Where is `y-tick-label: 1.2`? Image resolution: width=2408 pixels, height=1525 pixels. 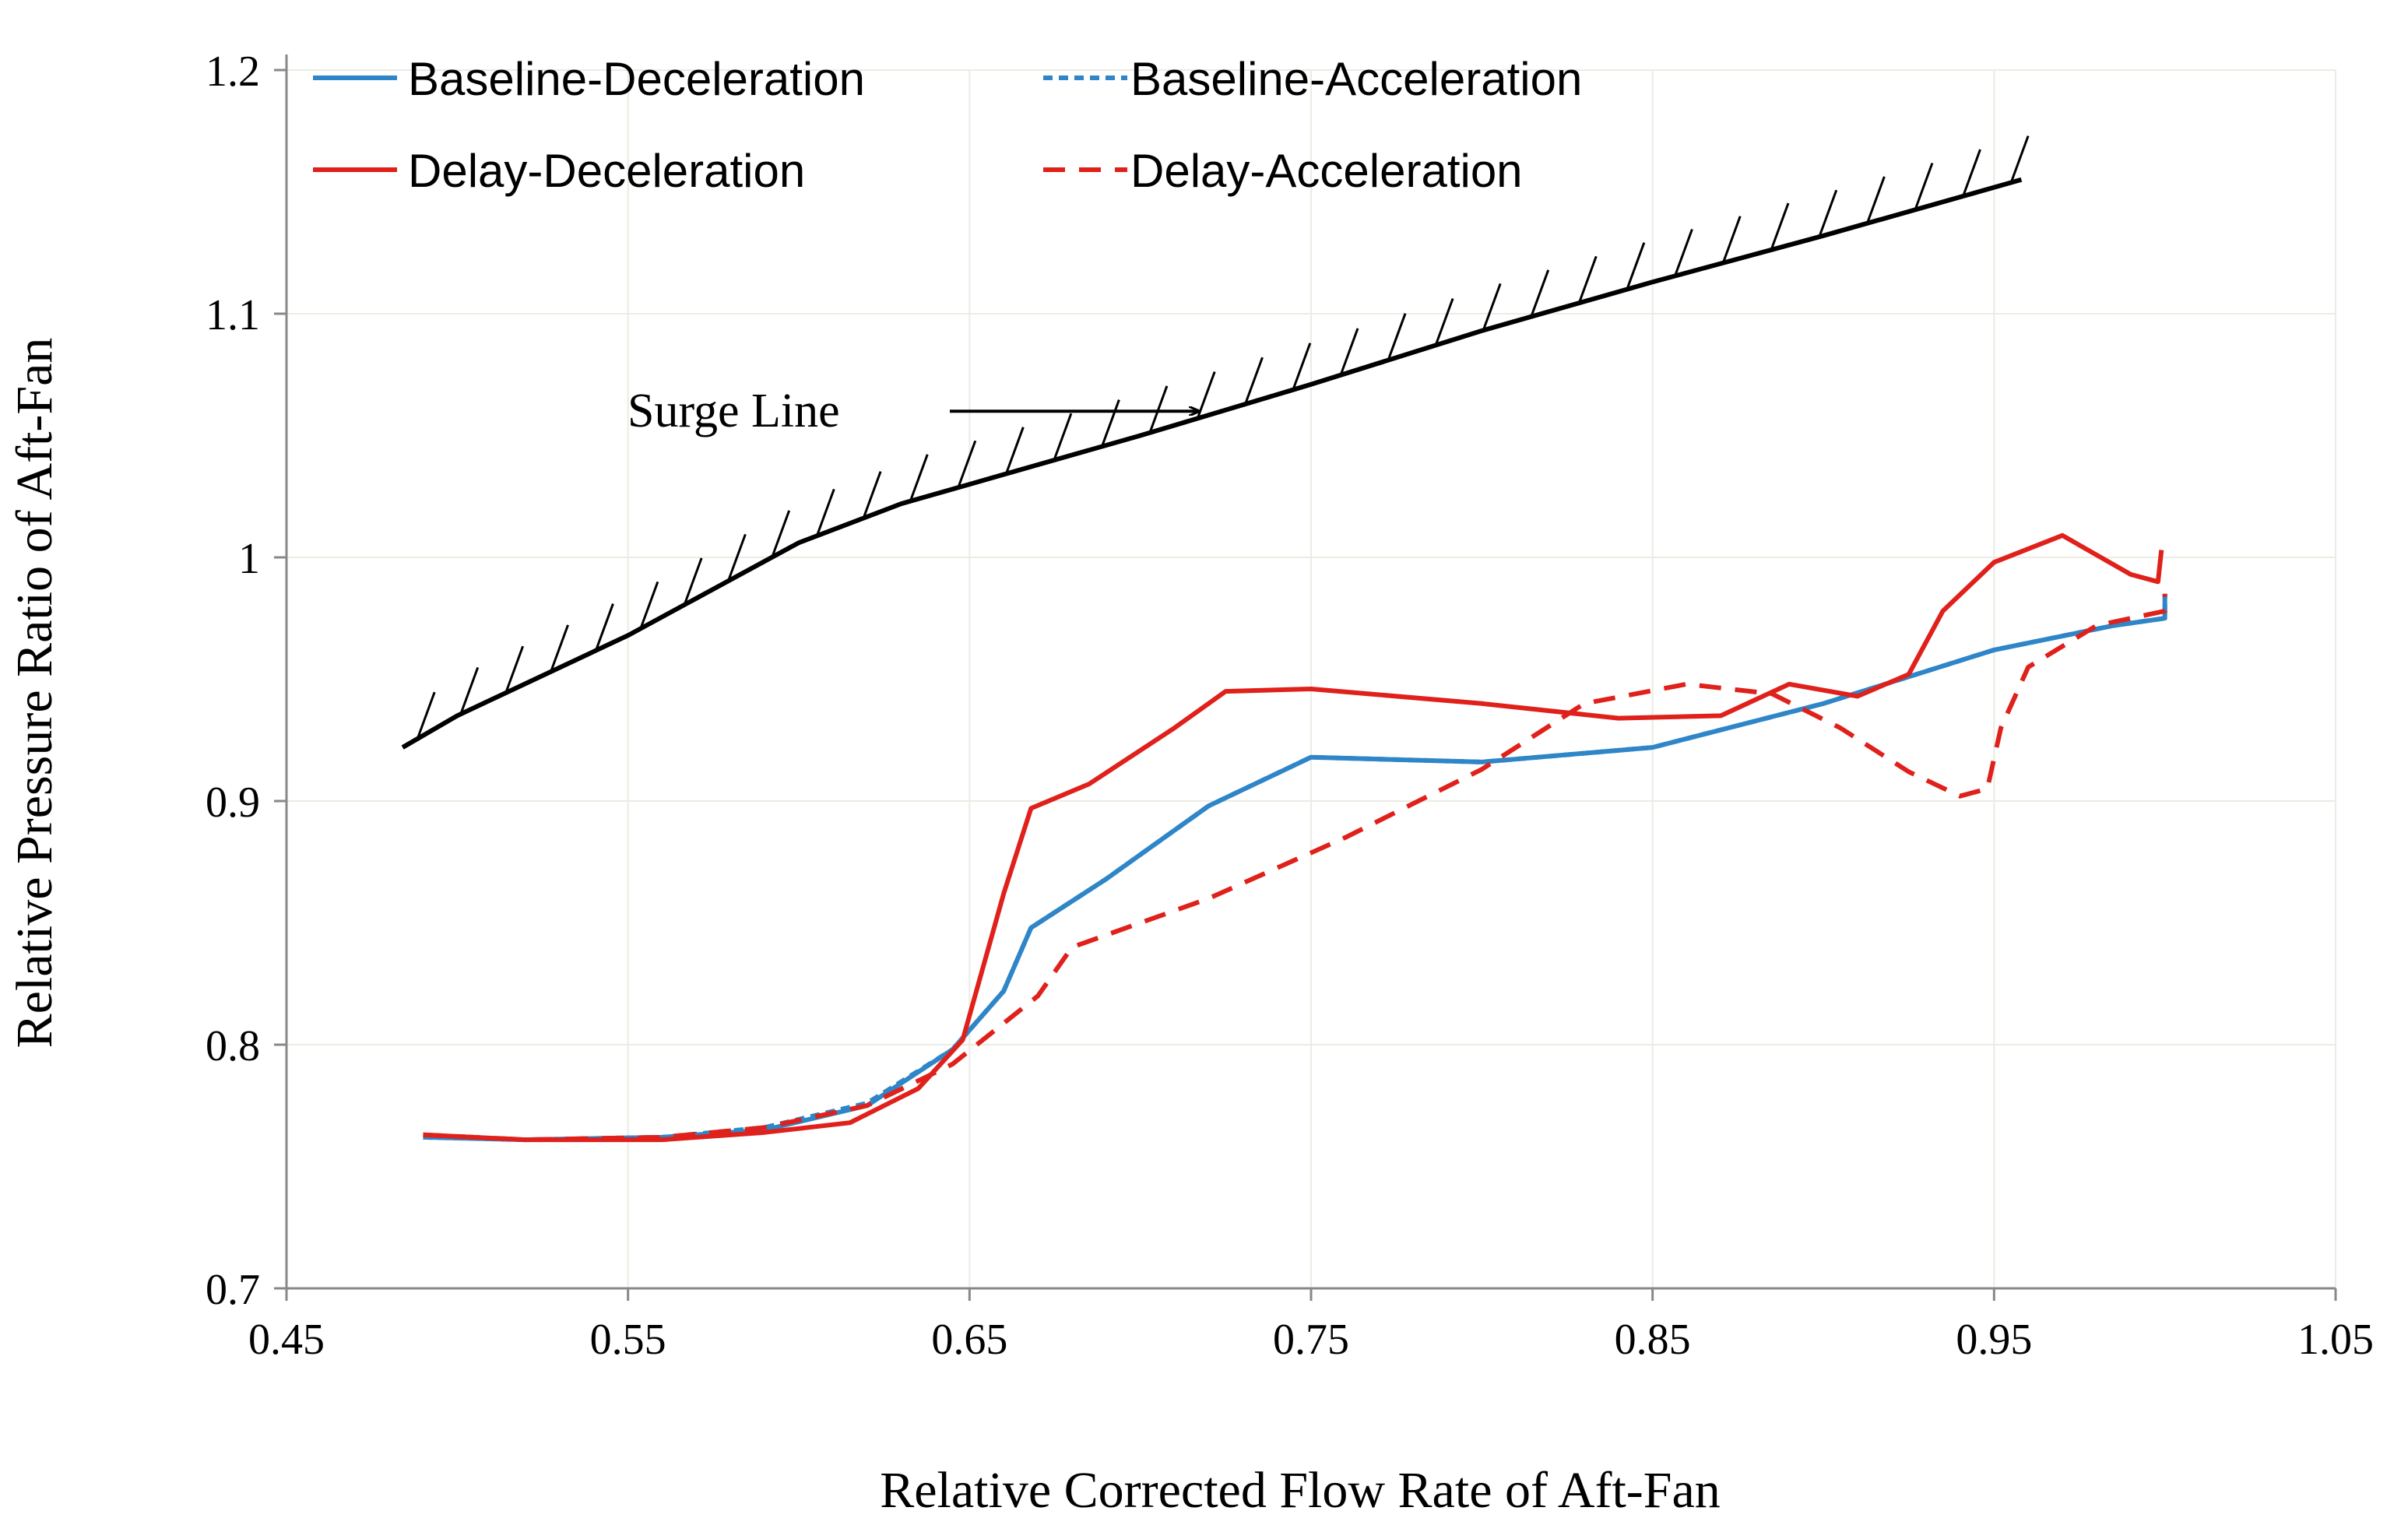 y-tick-label: 1.2 is located at coordinates (233, 71).